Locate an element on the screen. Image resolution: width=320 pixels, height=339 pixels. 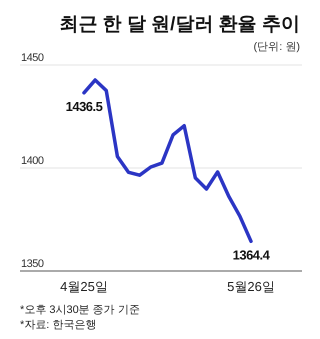
y-tick-label: 1400 is located at coordinates (32, 161).